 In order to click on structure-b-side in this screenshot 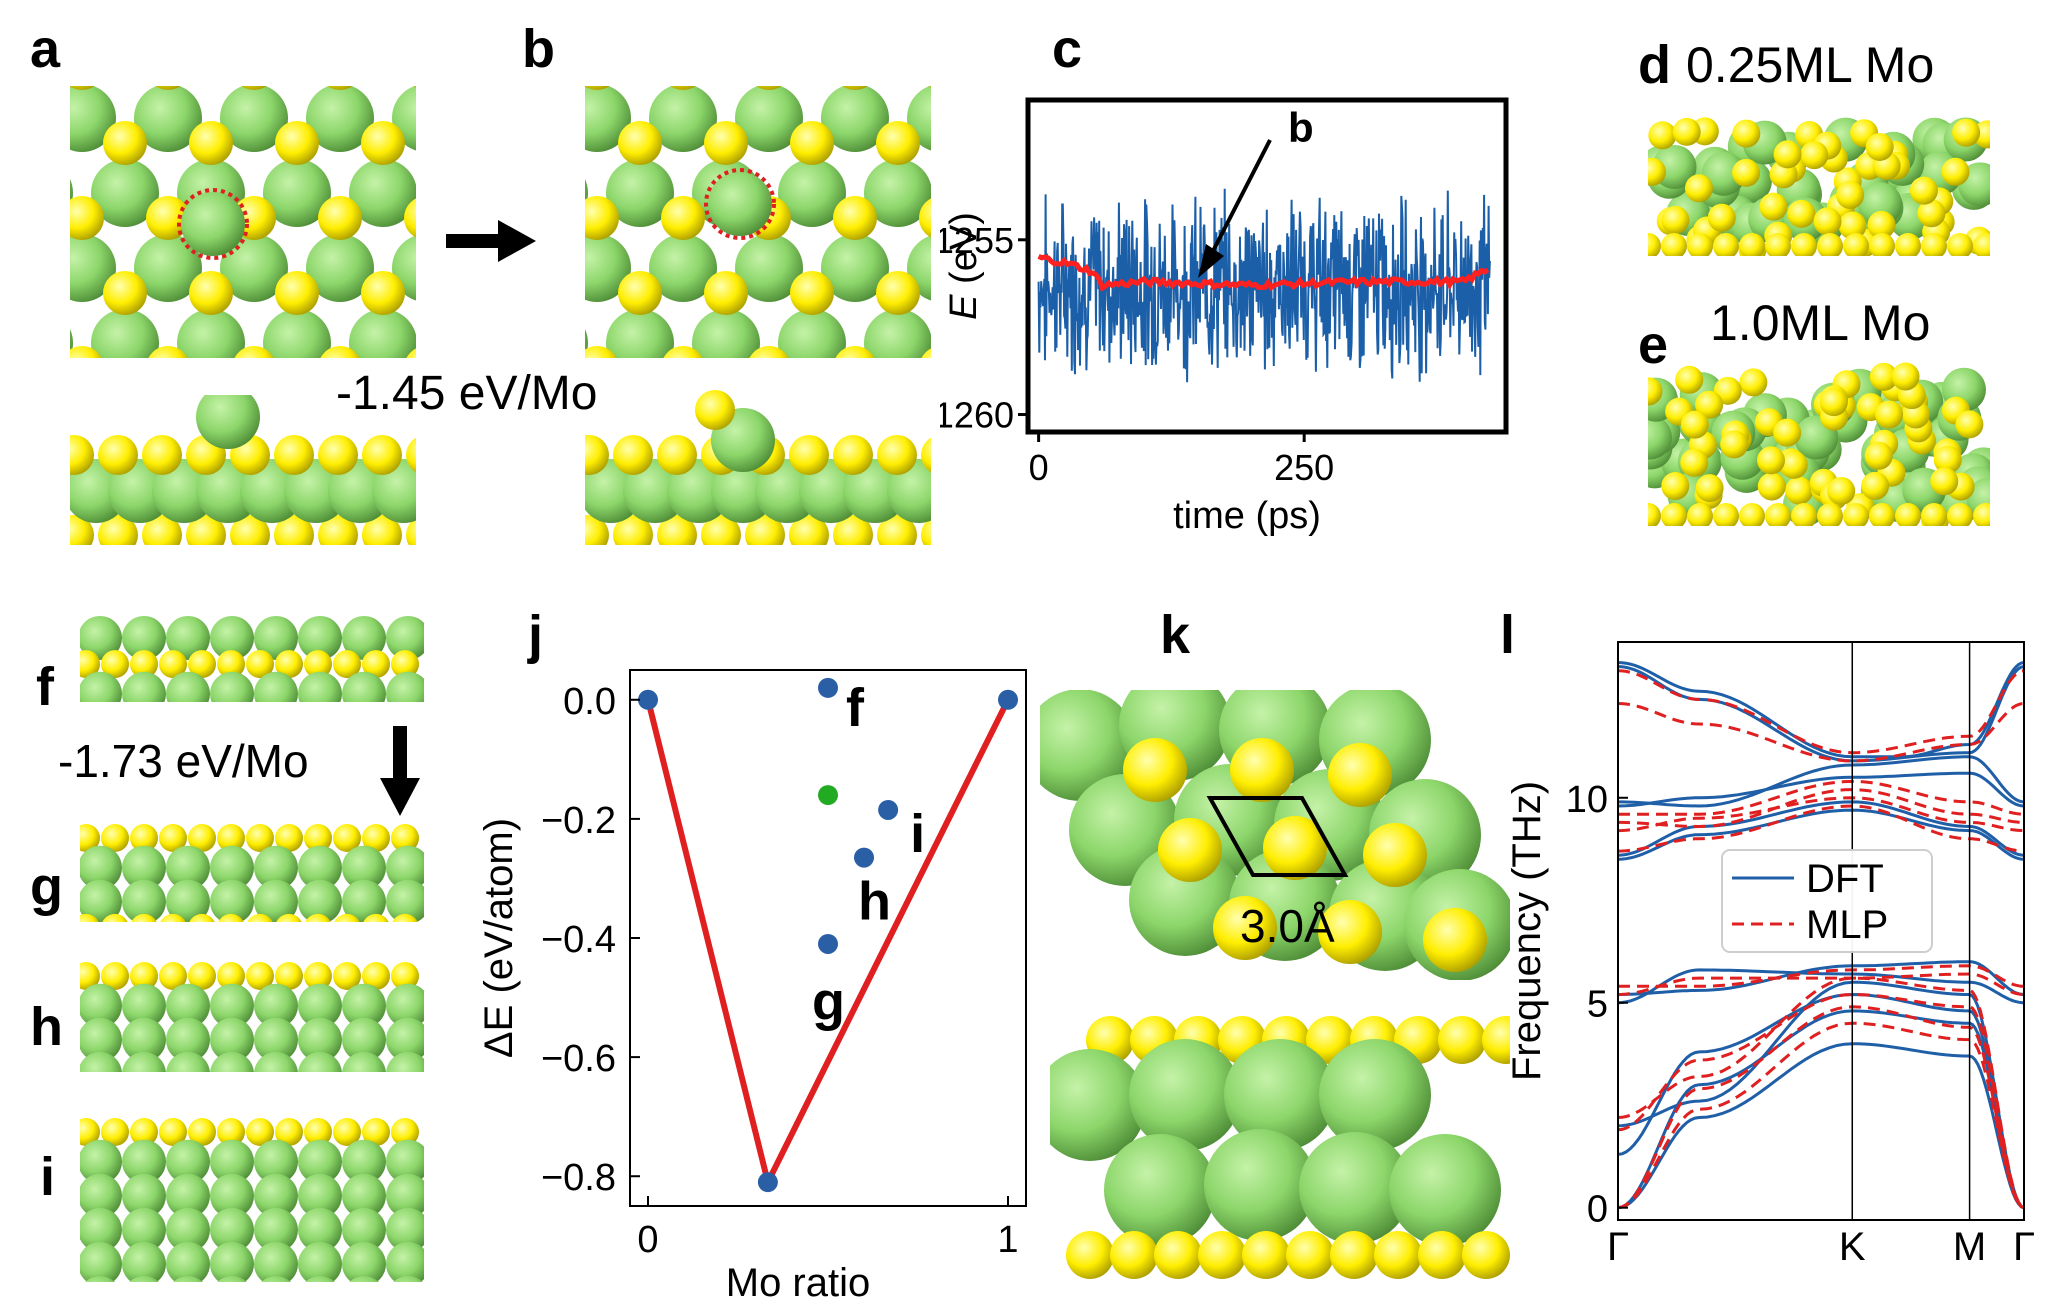, I will do `click(758, 467)`.